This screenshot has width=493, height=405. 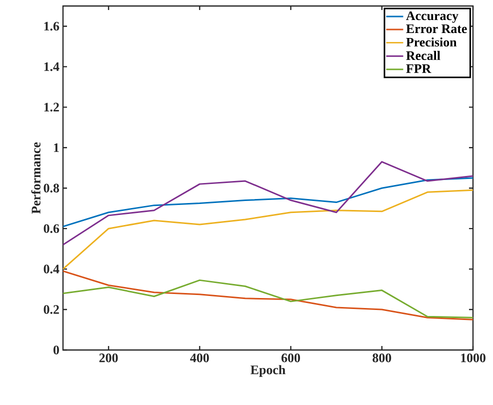 I want to click on x-tick-label: 400, so click(x=199, y=358).